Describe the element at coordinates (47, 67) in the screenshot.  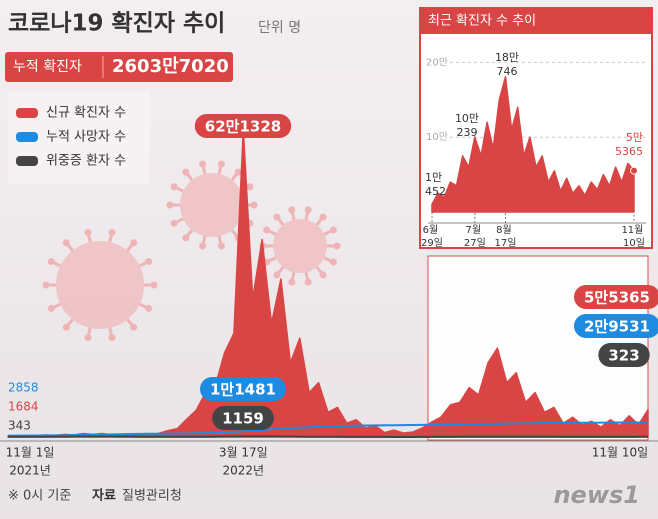
I see `total-label: 누적 확진자` at that location.